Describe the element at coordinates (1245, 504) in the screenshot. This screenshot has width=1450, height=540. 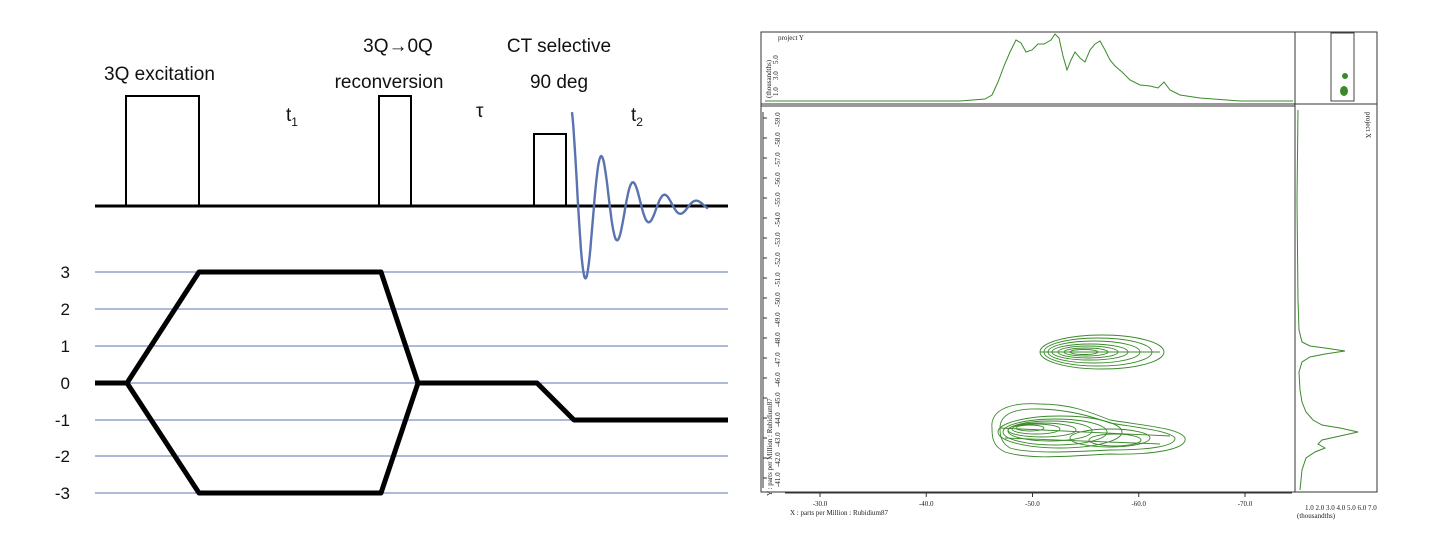
I see `x-axis-tick-label: -70.0` at that location.